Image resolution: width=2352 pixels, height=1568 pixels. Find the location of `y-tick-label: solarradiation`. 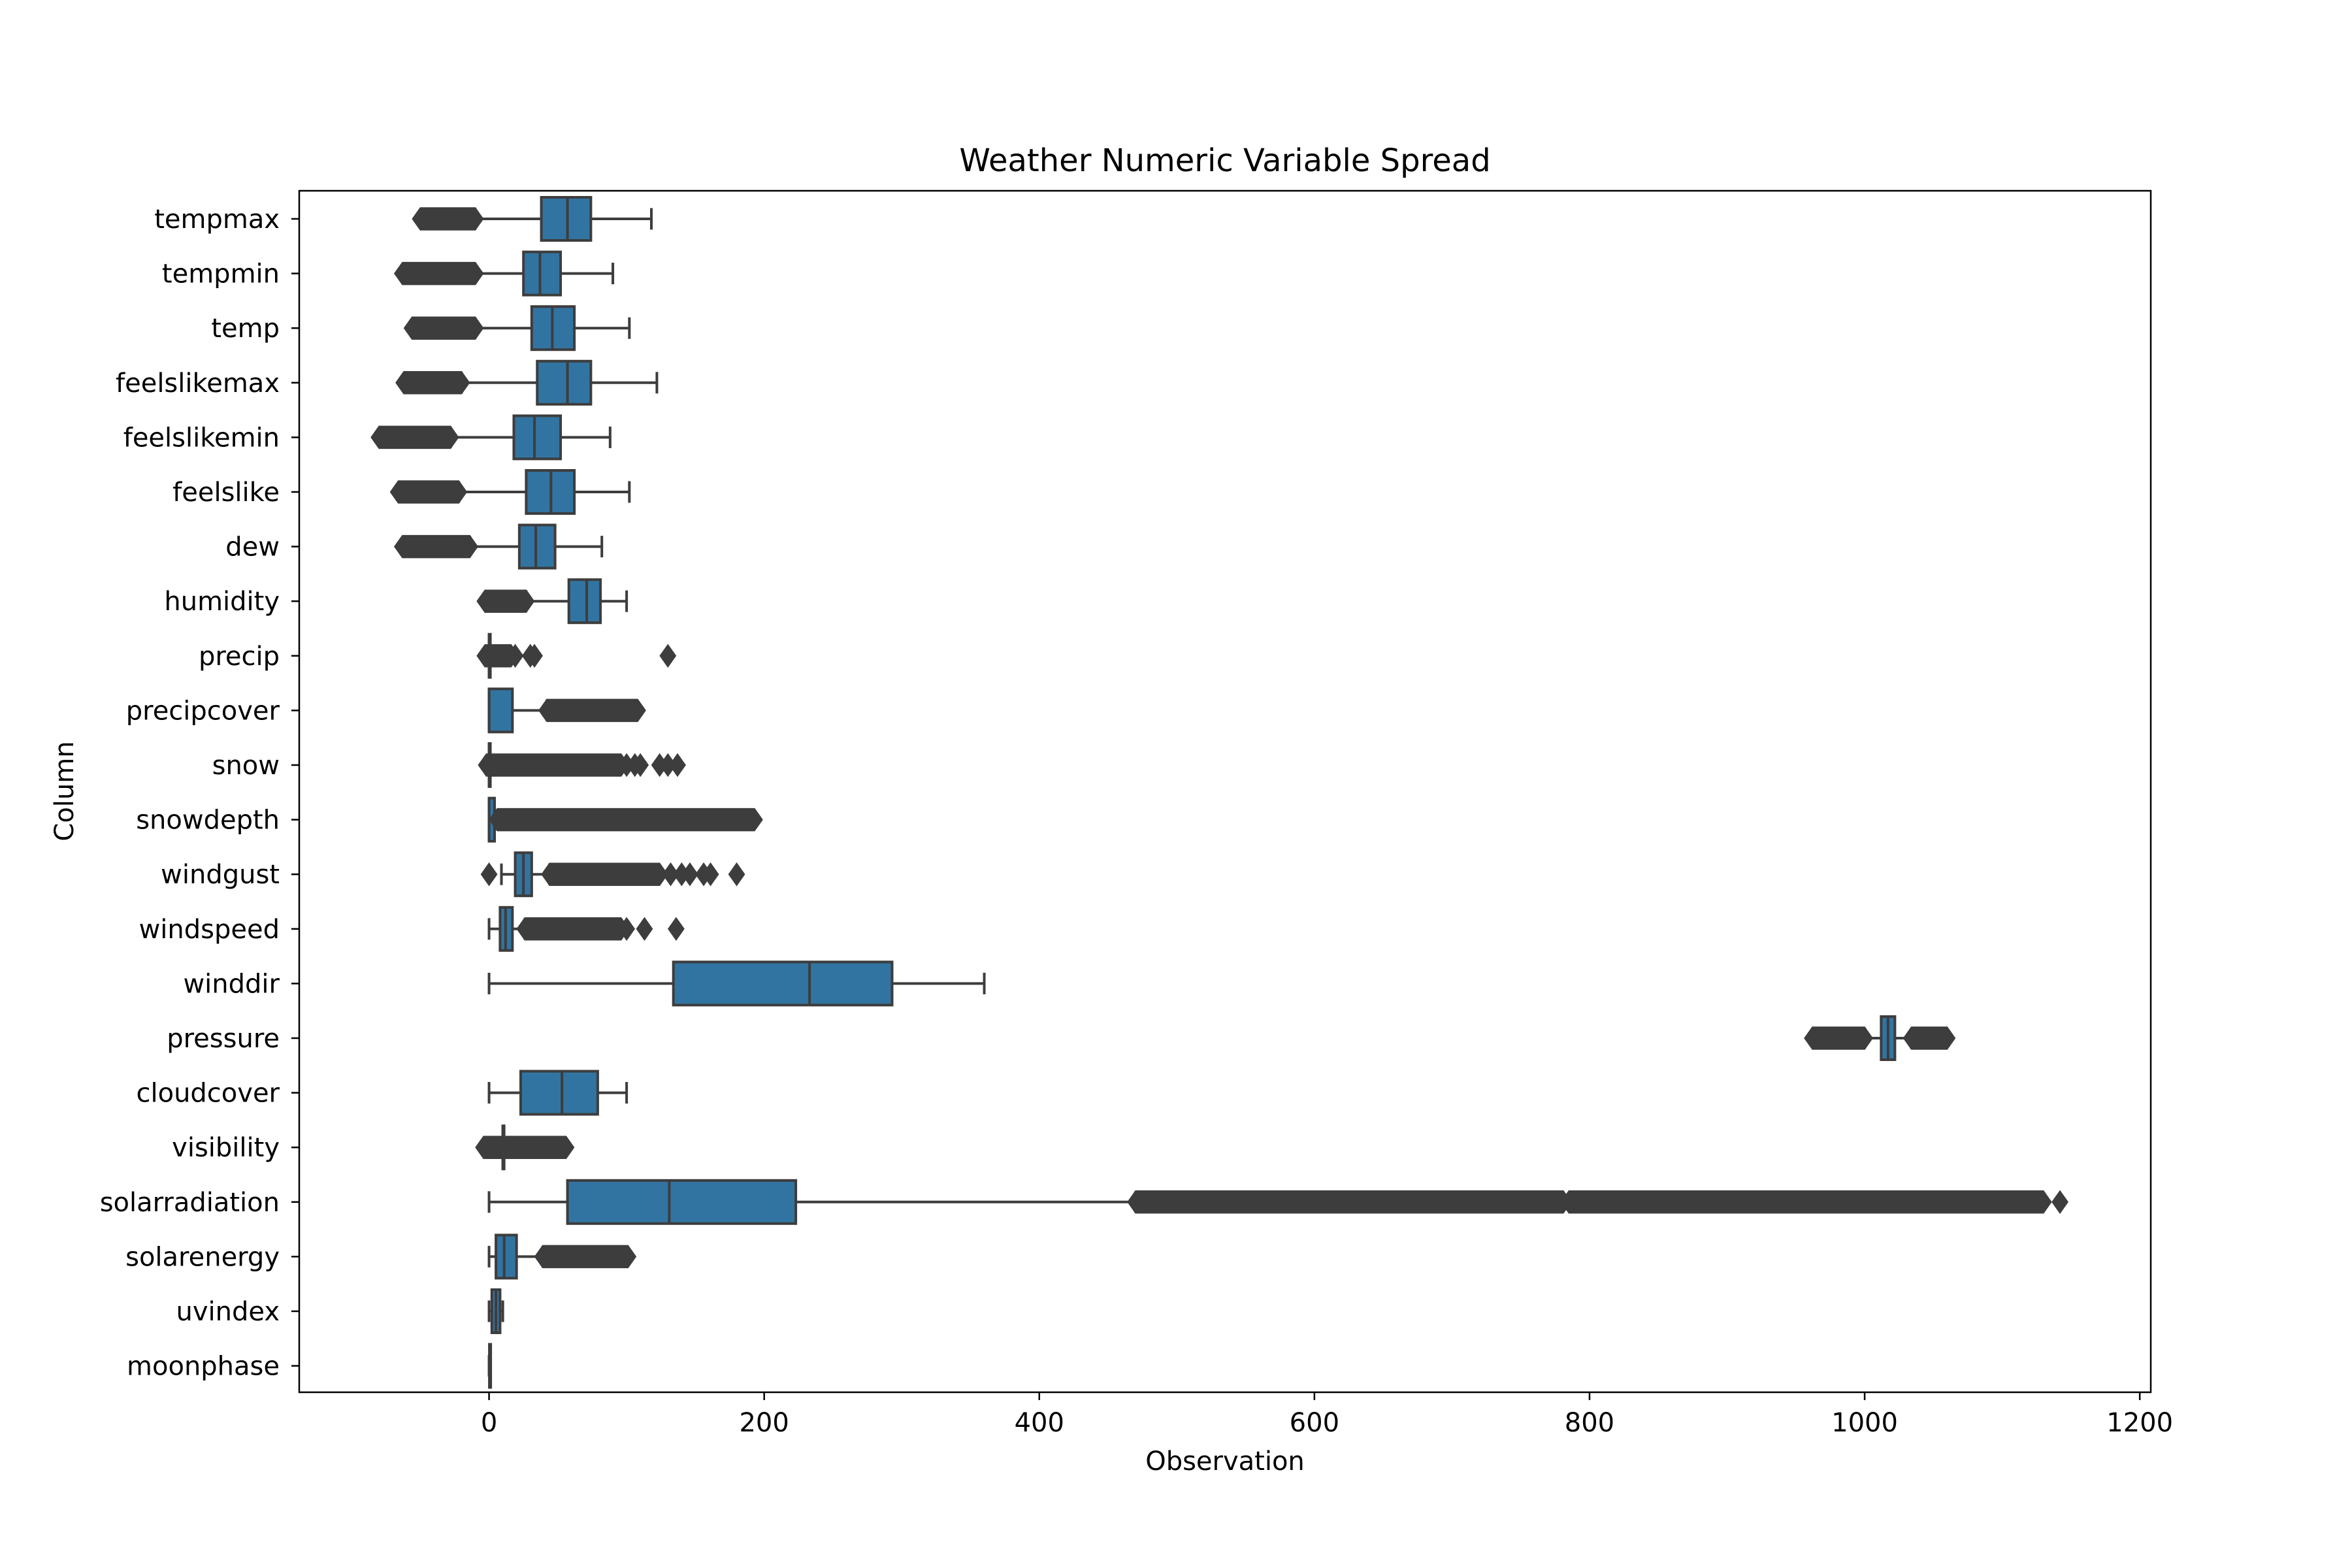

y-tick-label: solarradiation is located at coordinates (190, 1203).